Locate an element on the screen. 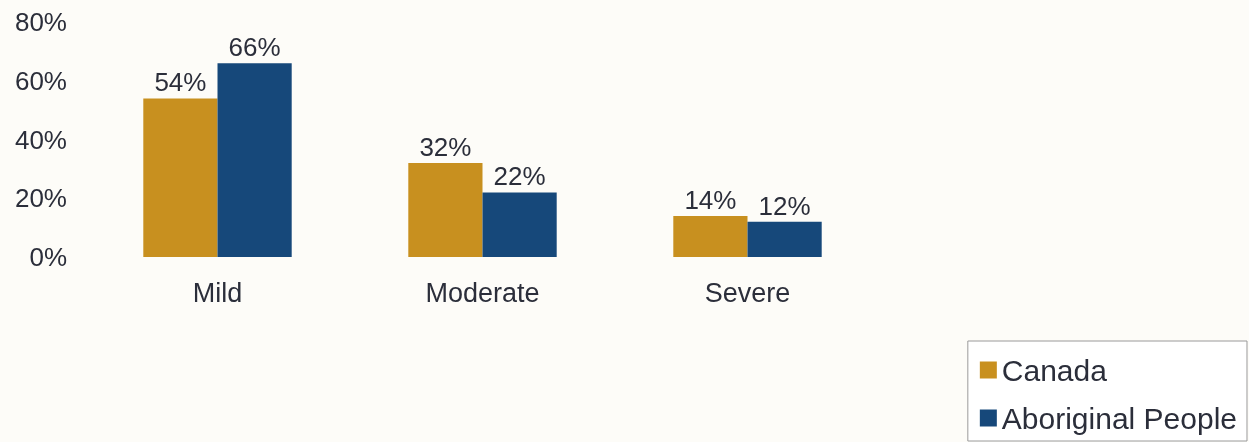 The height and width of the screenshot is (442, 1249). y-tick-label: 0% is located at coordinates (48, 257).